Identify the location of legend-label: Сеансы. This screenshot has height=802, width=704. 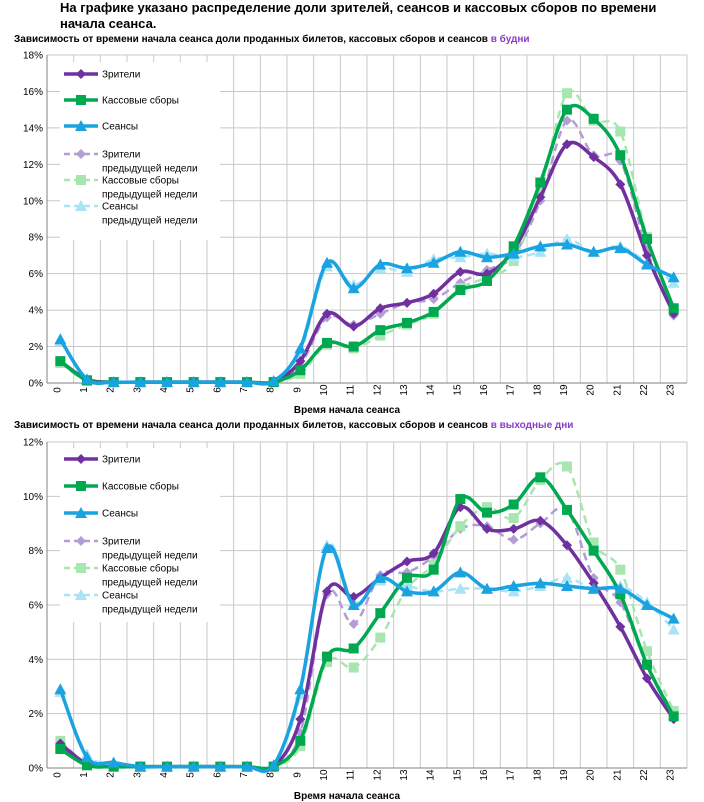
(120, 514).